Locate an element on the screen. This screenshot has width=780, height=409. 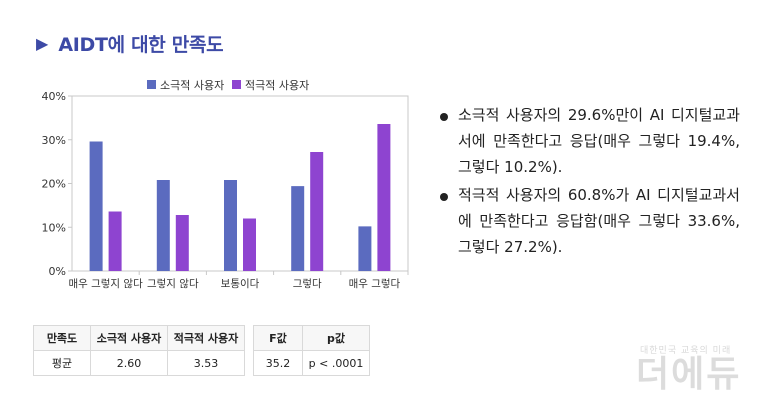
x-tick-label: 그렇지 않다 is located at coordinates (173, 283).